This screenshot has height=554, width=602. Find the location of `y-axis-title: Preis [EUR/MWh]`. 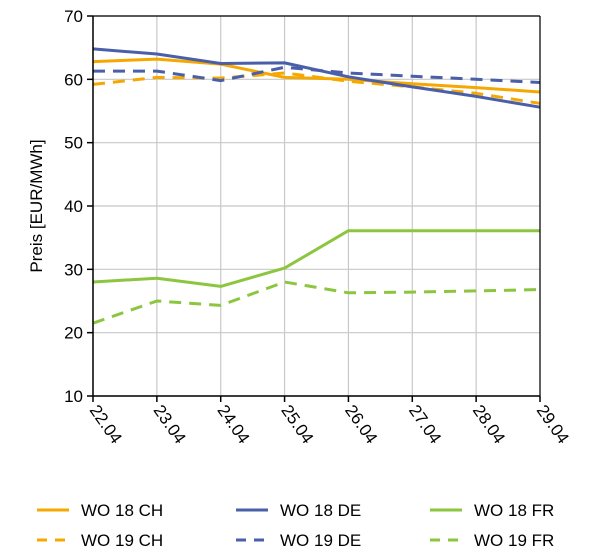

y-axis-title: Preis [EUR/MWh] is located at coordinates (36, 205).